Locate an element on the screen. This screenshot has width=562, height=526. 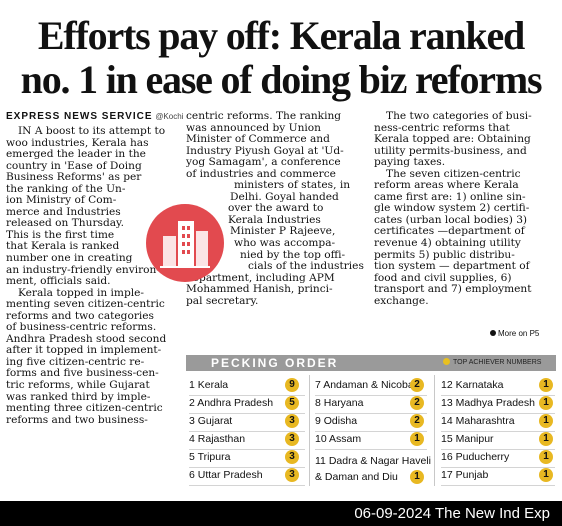
article-line: transport and 7) employment is located at coordinates (464, 289).